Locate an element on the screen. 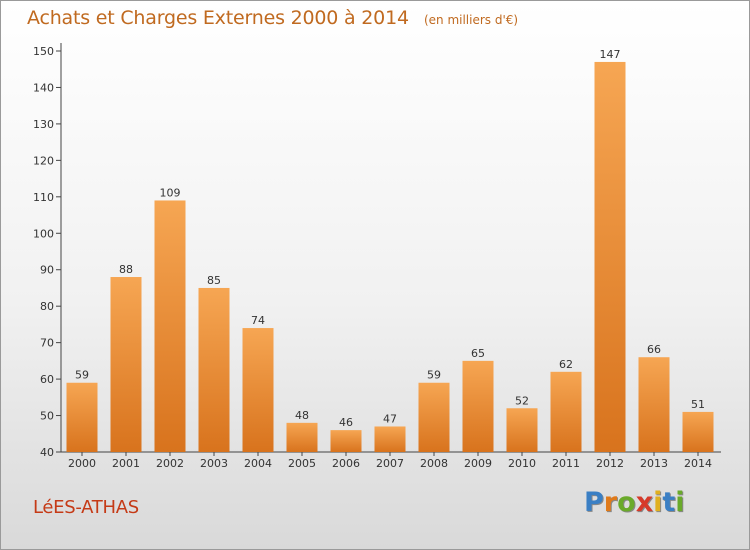 The height and width of the screenshot is (550, 750). bar-value-label: 74 is located at coordinates (258, 320).